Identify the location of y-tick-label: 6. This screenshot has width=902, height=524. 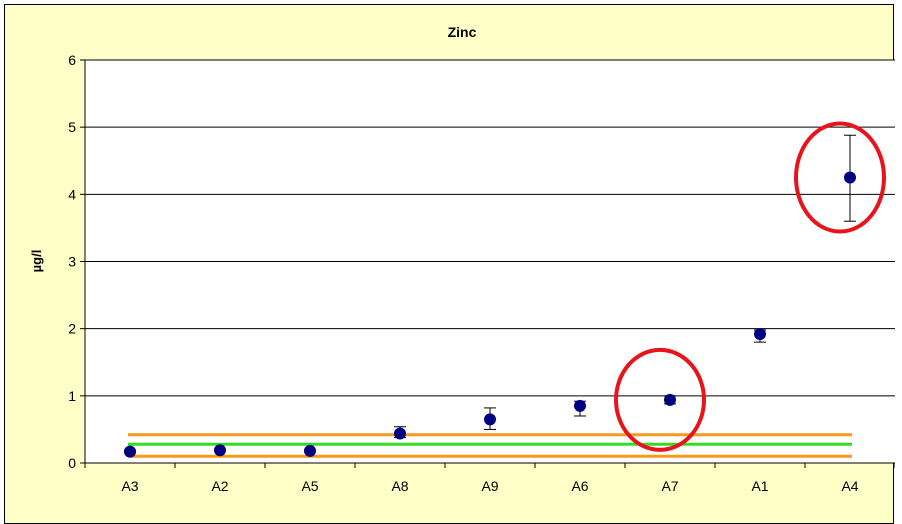
(72, 60).